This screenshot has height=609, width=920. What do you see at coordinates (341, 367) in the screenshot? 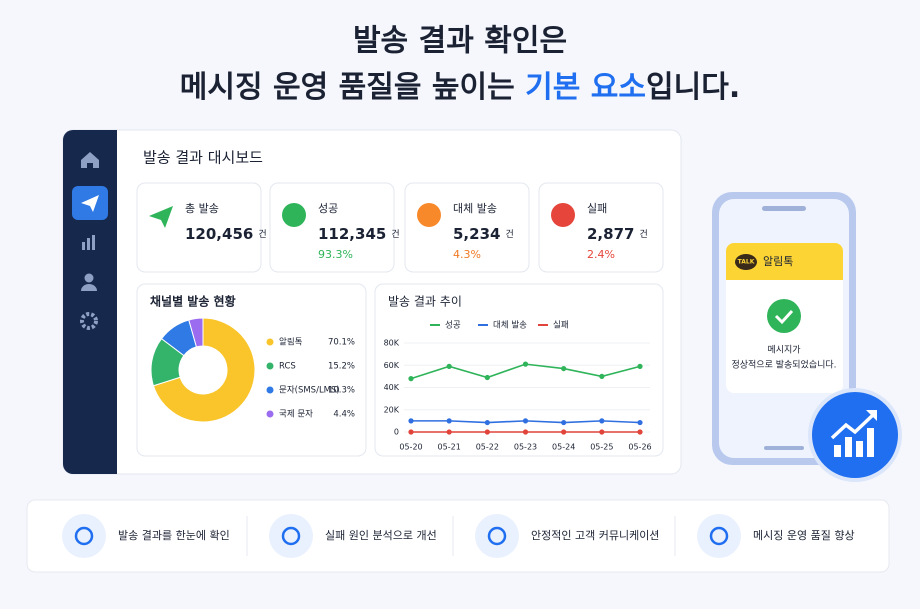
I see `legend-value: 15.2%` at bounding box center [341, 367].